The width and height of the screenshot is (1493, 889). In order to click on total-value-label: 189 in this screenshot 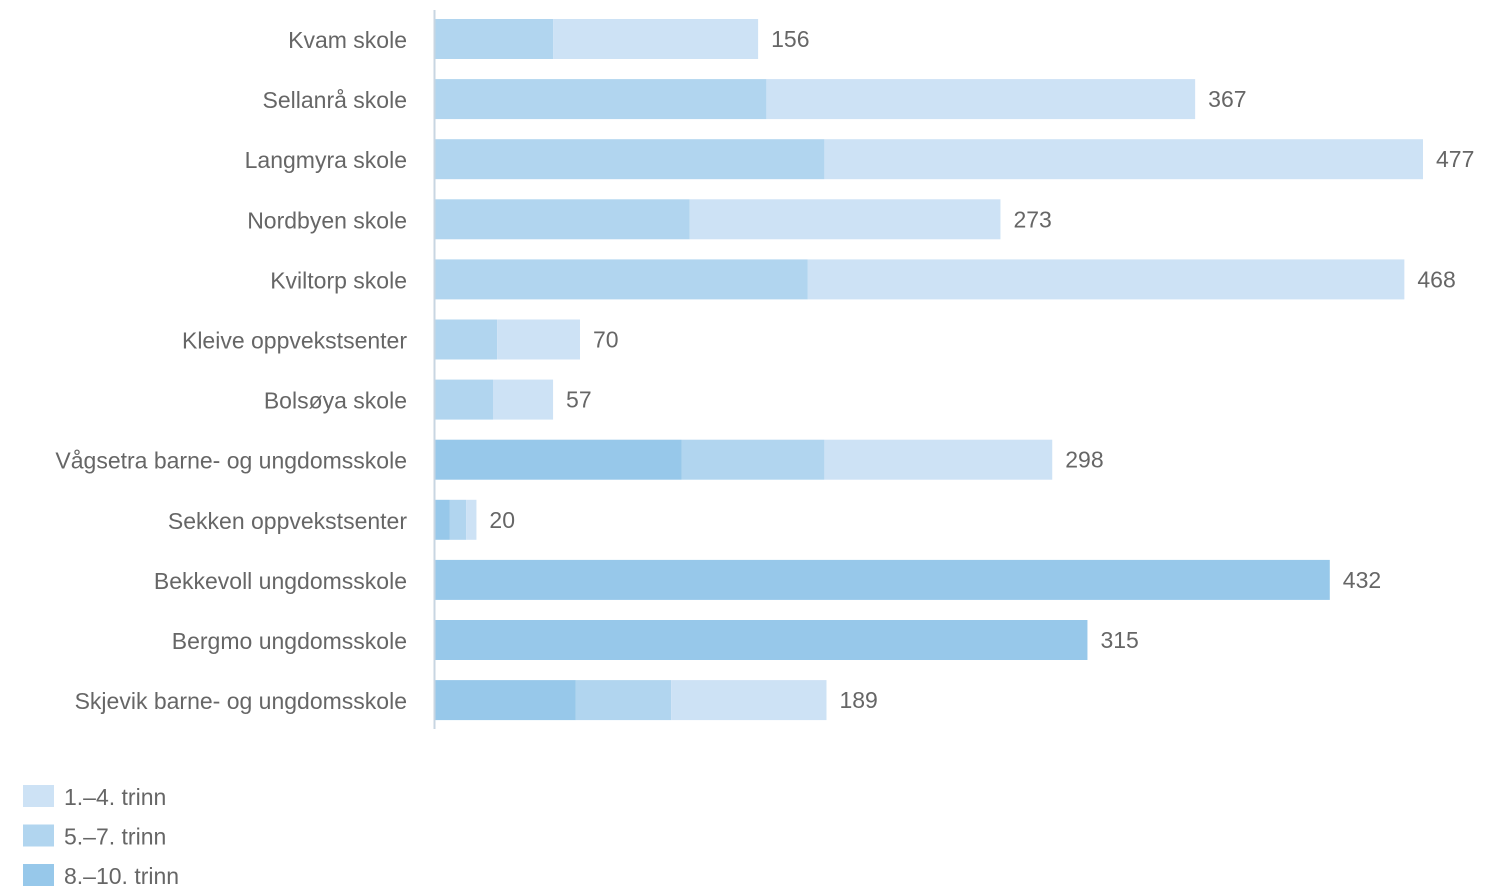, I will do `click(858, 700)`.